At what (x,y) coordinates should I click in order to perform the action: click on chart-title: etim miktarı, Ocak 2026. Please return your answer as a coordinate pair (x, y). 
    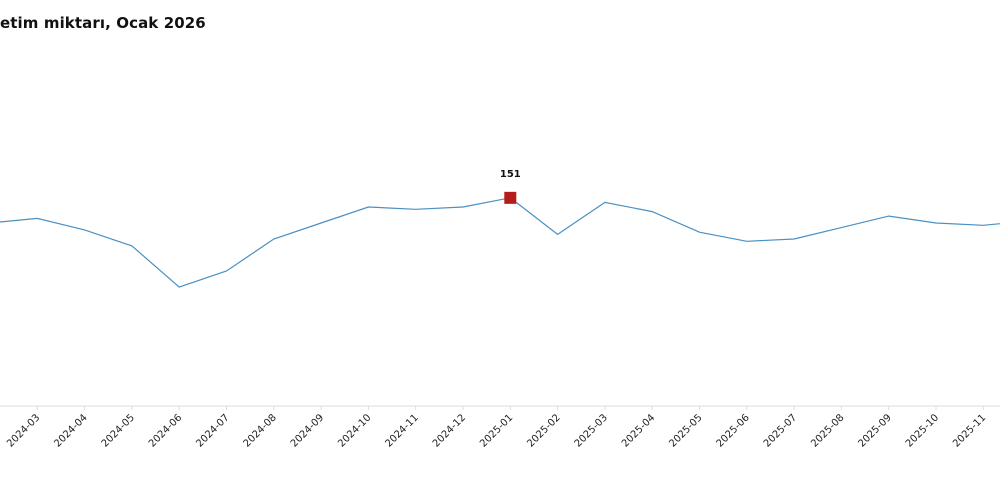
    Looking at the image, I should click on (103, 23).